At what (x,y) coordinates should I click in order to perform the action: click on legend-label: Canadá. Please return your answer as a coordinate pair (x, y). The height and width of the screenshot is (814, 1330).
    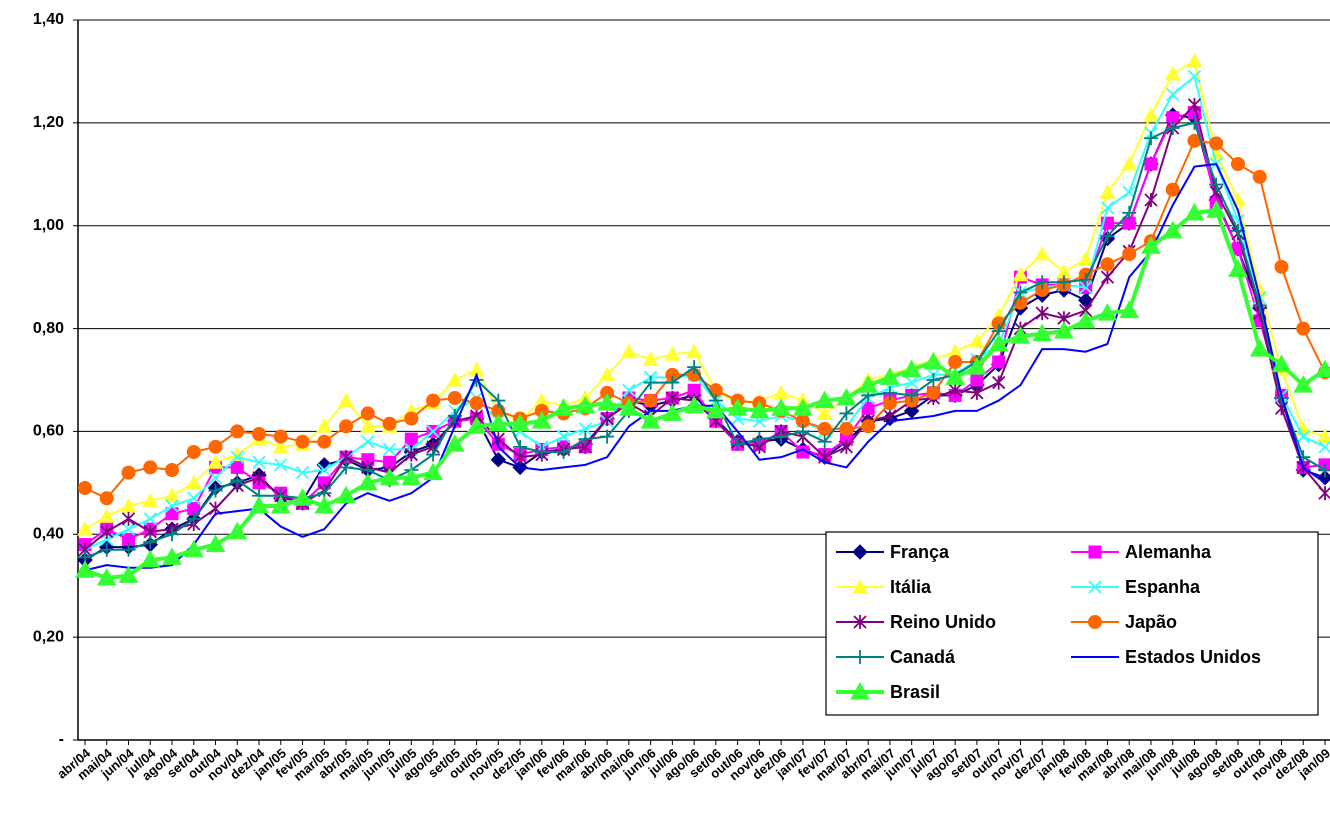
    Looking at the image, I should click on (923, 657).